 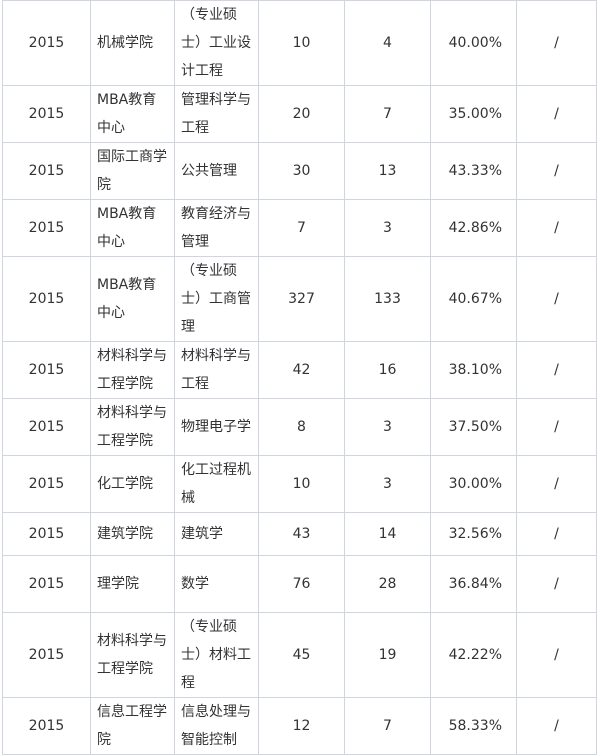 What do you see at coordinates (473, 299) in the screenshot?
I see `admission-rate-cell: 40.67%` at bounding box center [473, 299].